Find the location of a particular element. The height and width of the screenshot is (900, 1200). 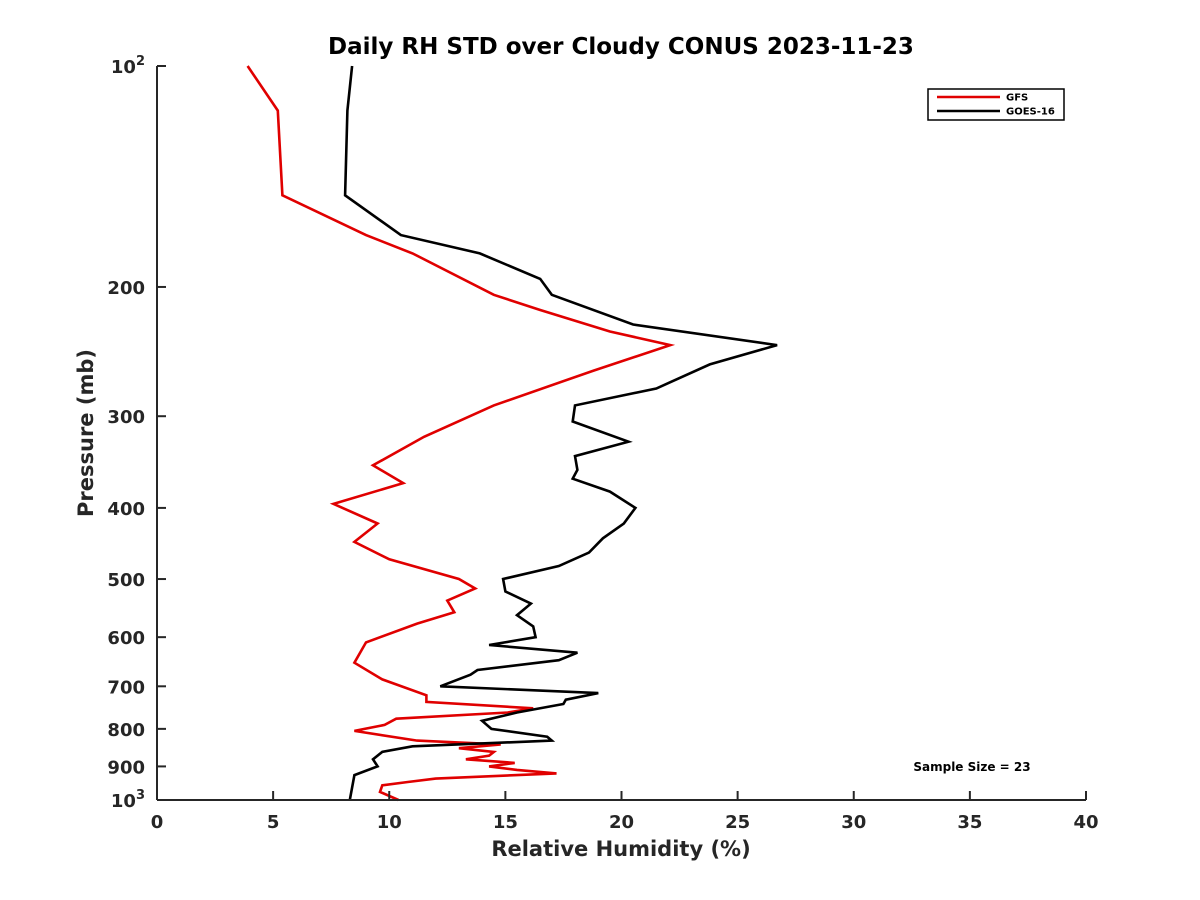

y-tick-label: 600 is located at coordinates (126, 638).